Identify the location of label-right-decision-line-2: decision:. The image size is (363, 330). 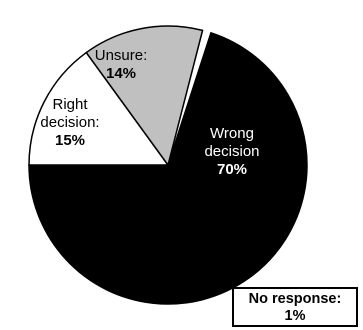
(69, 122).